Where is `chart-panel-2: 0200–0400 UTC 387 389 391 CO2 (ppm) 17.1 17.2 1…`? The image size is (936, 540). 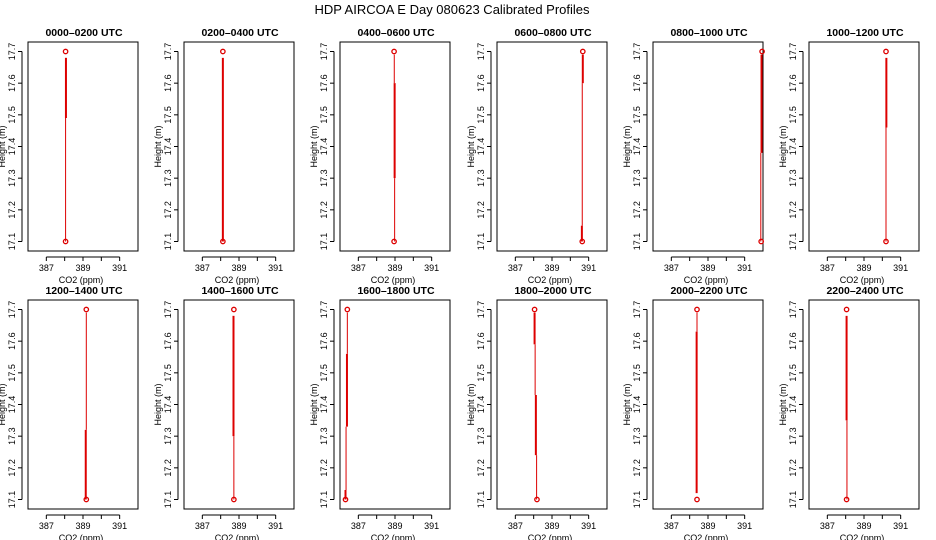 chart-panel-2: 0200–0400 UTC 387 389 391 CO2 (ppm) 17.1 17.2 1… is located at coordinates (224, 156).